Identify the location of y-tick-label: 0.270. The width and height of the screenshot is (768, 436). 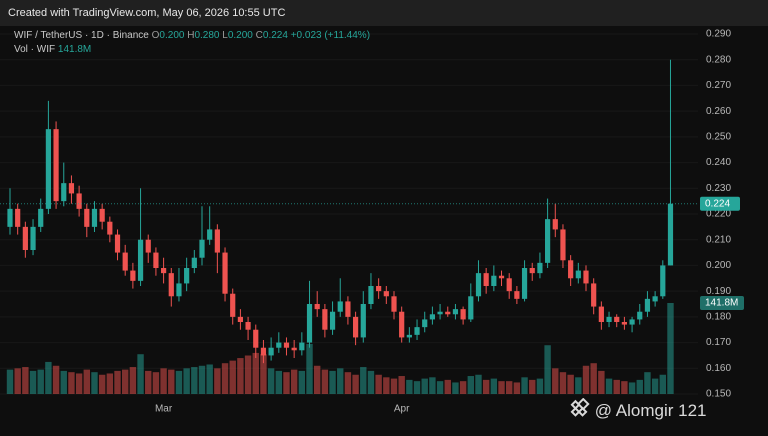
(718, 85).